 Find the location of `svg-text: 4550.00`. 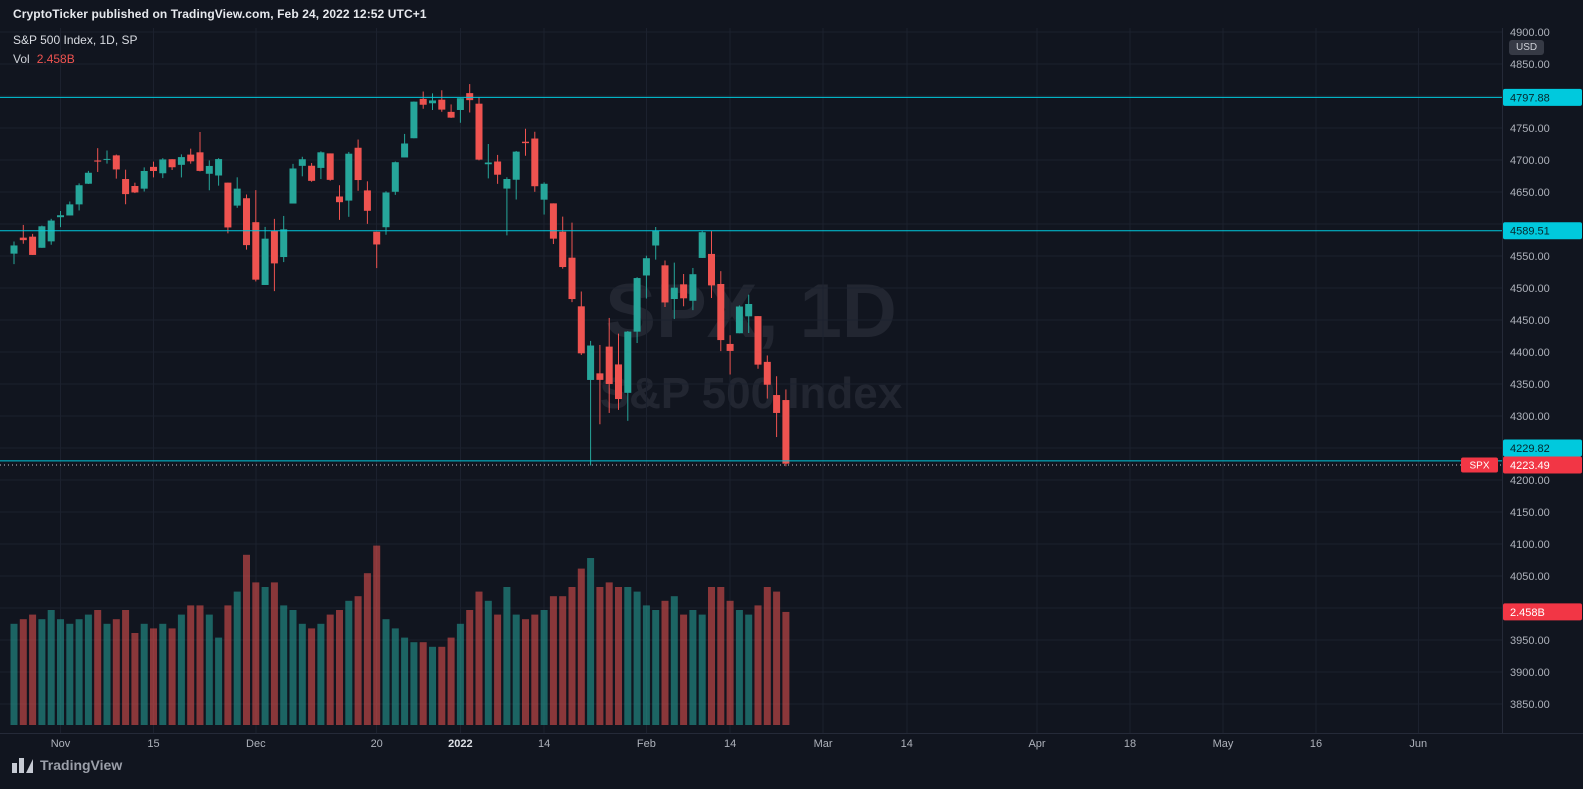

svg-text: 4550.00 is located at coordinates (1530, 257).